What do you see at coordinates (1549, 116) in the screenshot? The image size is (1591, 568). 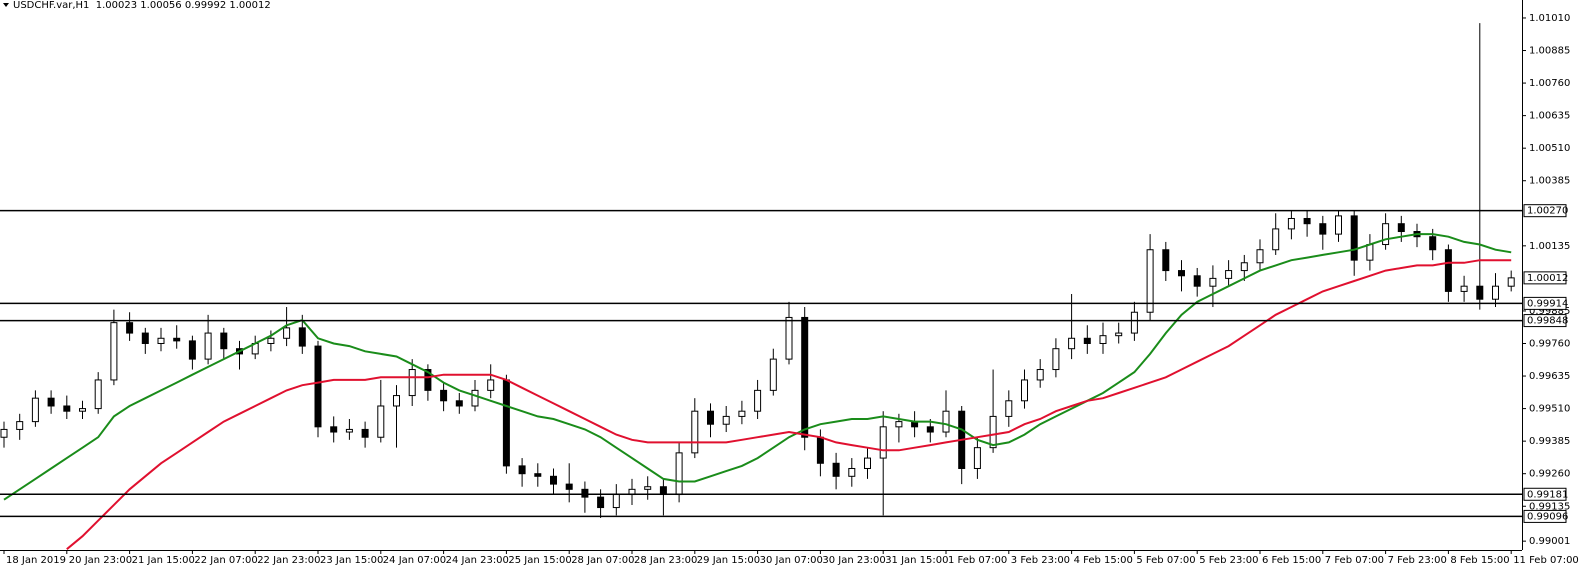 I see `y-tick-label: 1.00635` at bounding box center [1549, 116].